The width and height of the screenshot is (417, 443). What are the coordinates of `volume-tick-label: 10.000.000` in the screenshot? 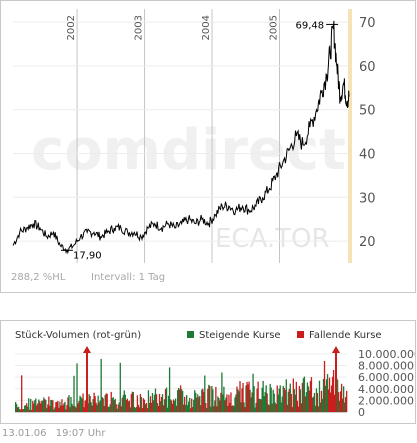 It's located at (386, 354).